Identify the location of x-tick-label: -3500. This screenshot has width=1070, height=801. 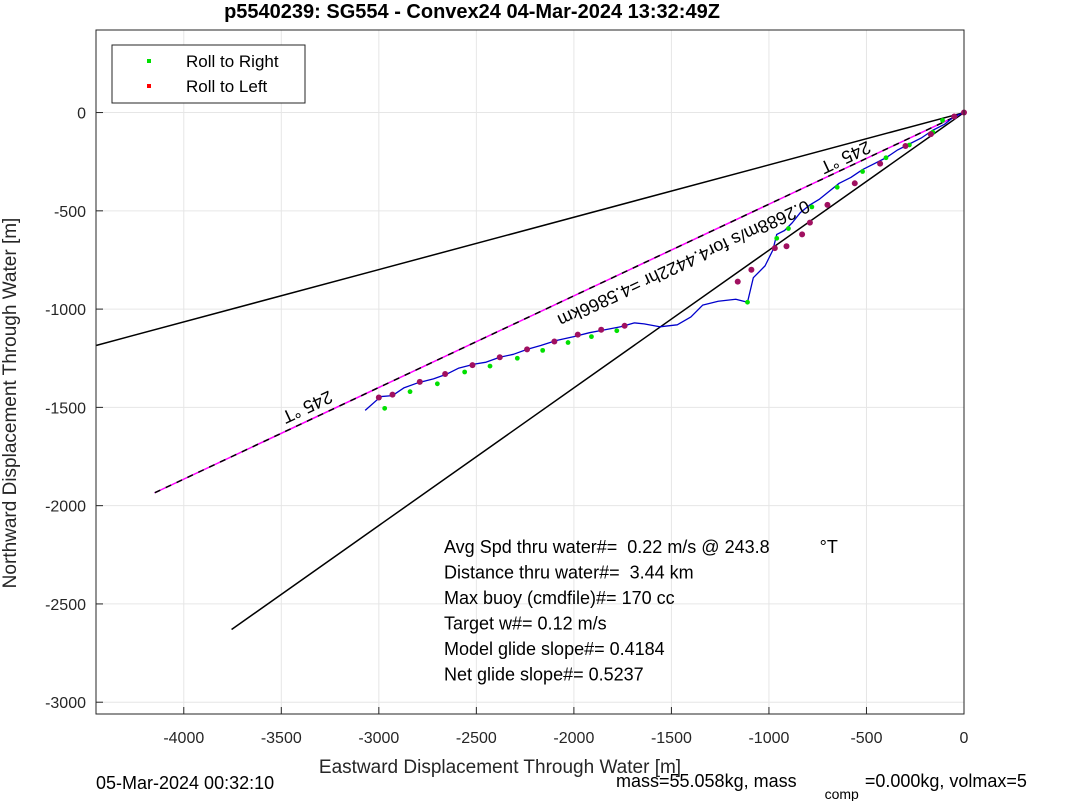
(281, 738).